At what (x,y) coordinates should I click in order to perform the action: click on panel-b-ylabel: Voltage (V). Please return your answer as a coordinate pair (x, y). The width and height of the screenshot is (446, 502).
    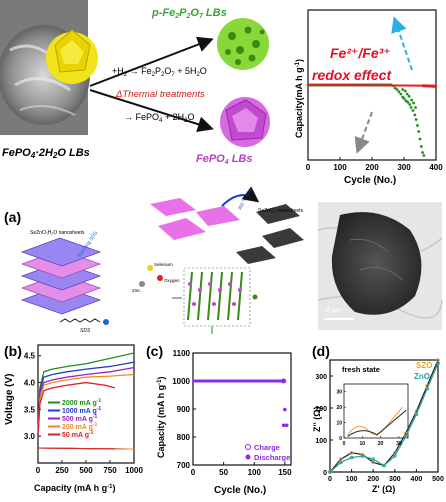
    Looking at the image, I should click on (9, 399).